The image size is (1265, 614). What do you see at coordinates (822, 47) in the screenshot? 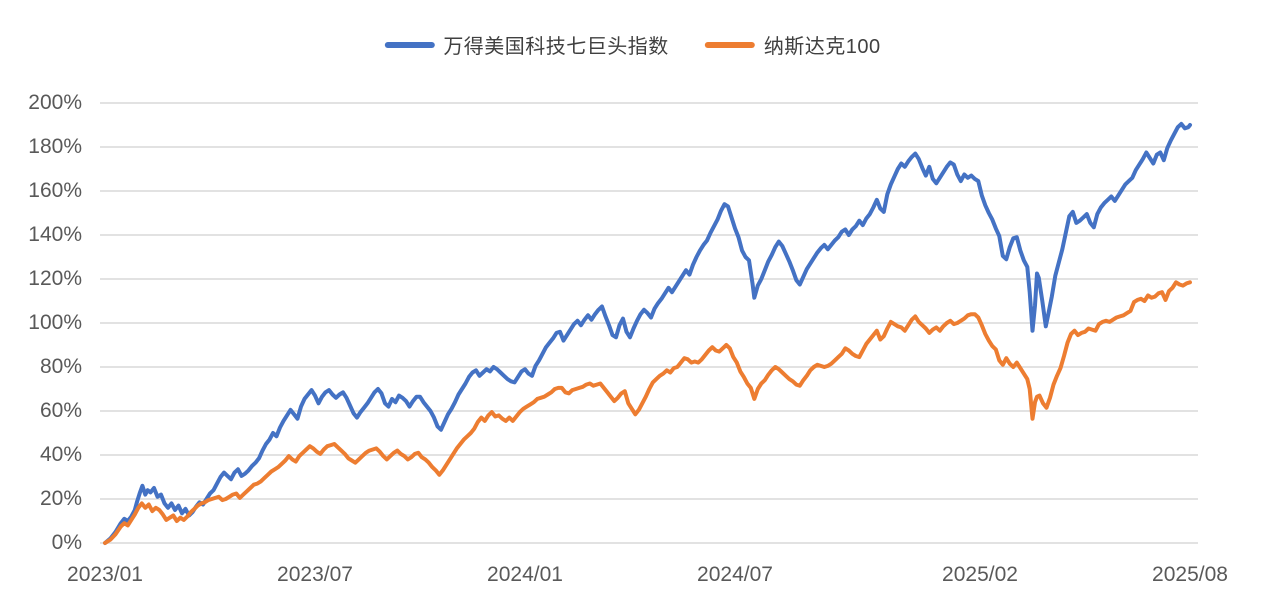
I see `legend-label-nasdaq100: 纳斯达克100` at bounding box center [822, 47].